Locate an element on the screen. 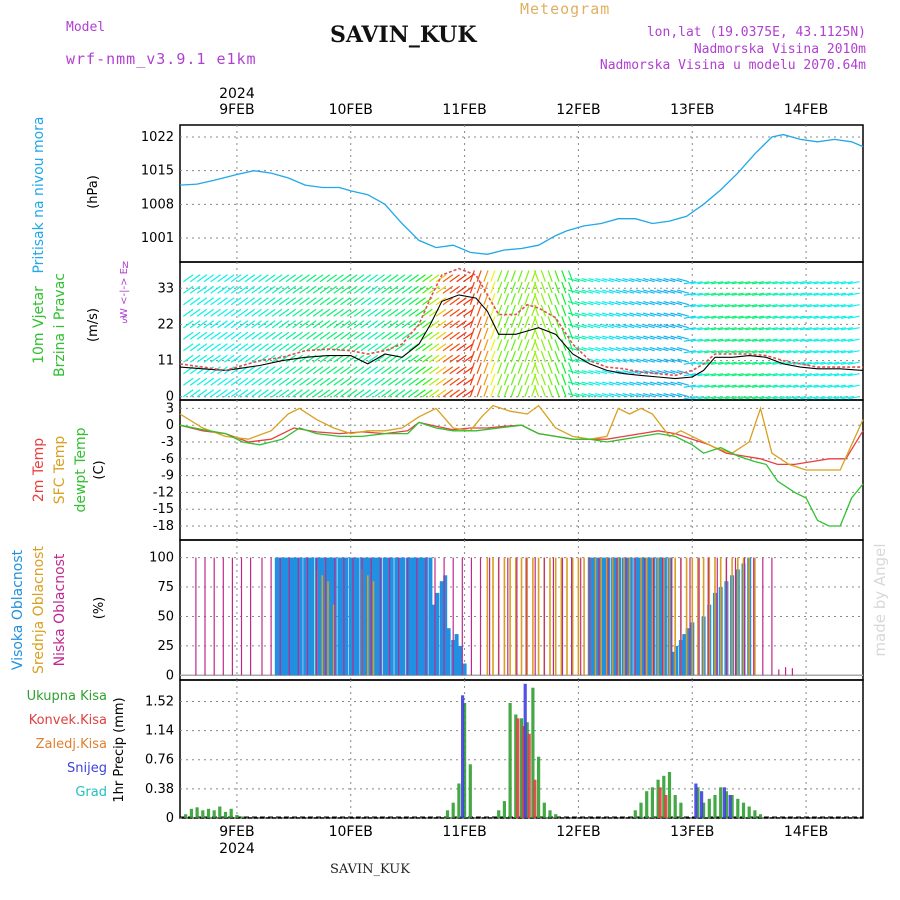 The width and height of the screenshot is (900, 900). ytick-label: 0.76 is located at coordinates (159, 760).